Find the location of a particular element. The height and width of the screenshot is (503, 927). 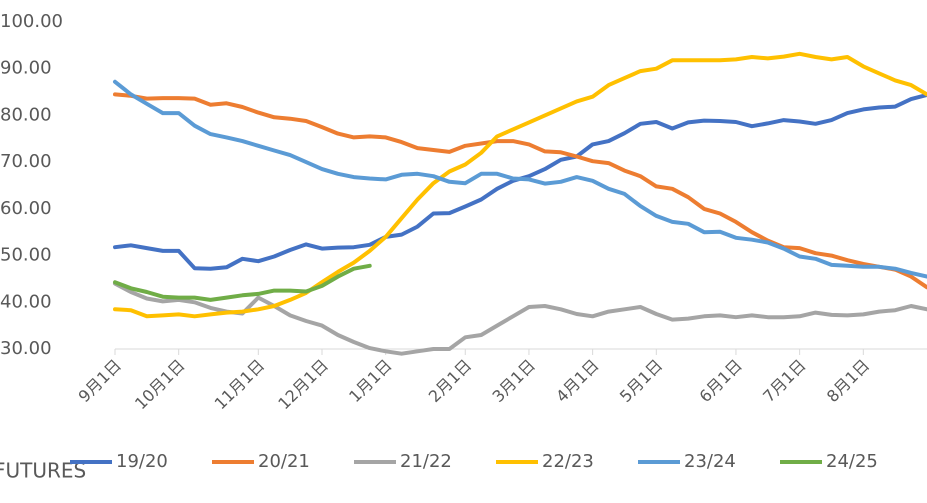

legend-label: 21/22 is located at coordinates (426, 461).